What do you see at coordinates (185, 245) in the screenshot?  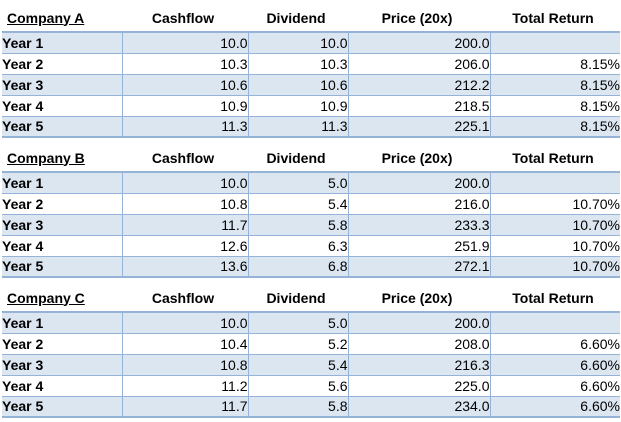 I see `cashflow-value-cell: 12.6` at bounding box center [185, 245].